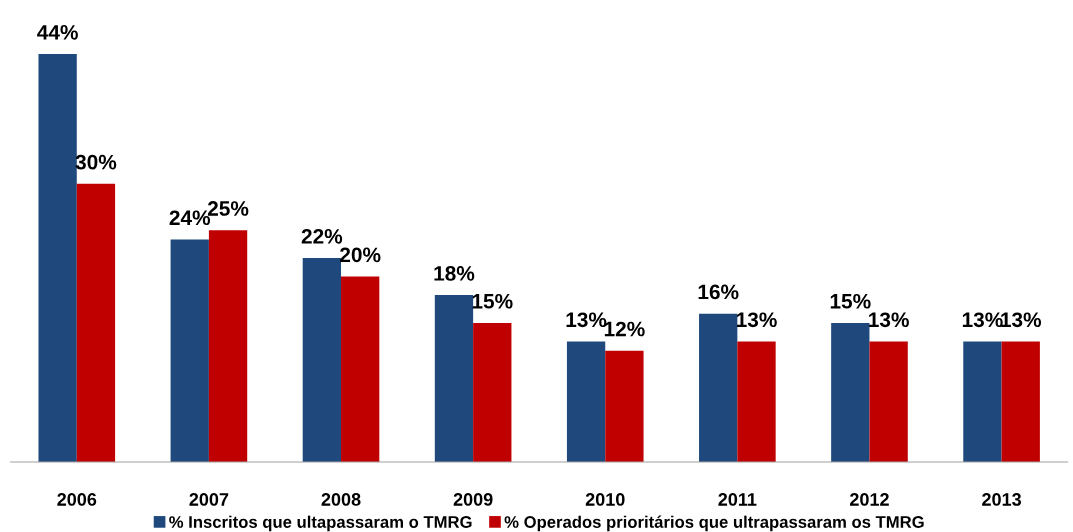 This screenshot has height=532, width=1073. Describe the element at coordinates (624, 329) in the screenshot. I see `data-label: 12%` at that location.